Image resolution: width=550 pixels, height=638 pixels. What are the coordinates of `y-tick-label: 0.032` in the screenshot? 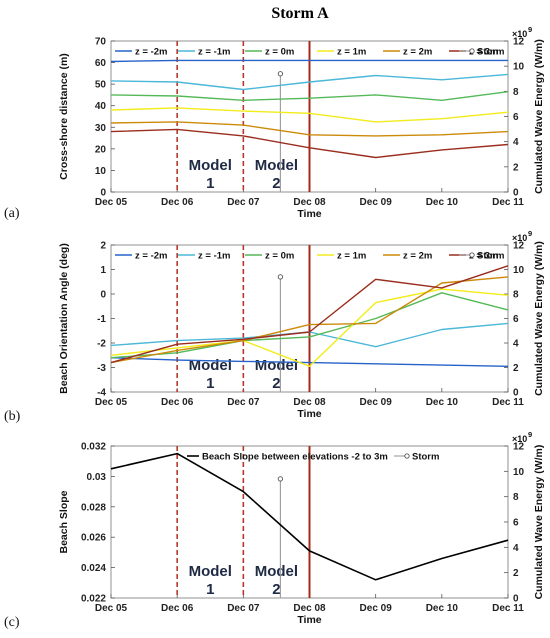 It's located at (93, 447).